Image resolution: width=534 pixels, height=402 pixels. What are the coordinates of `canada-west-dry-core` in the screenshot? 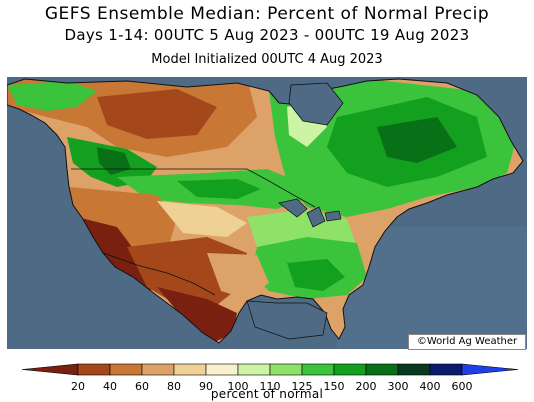 It's located at (157, 114).